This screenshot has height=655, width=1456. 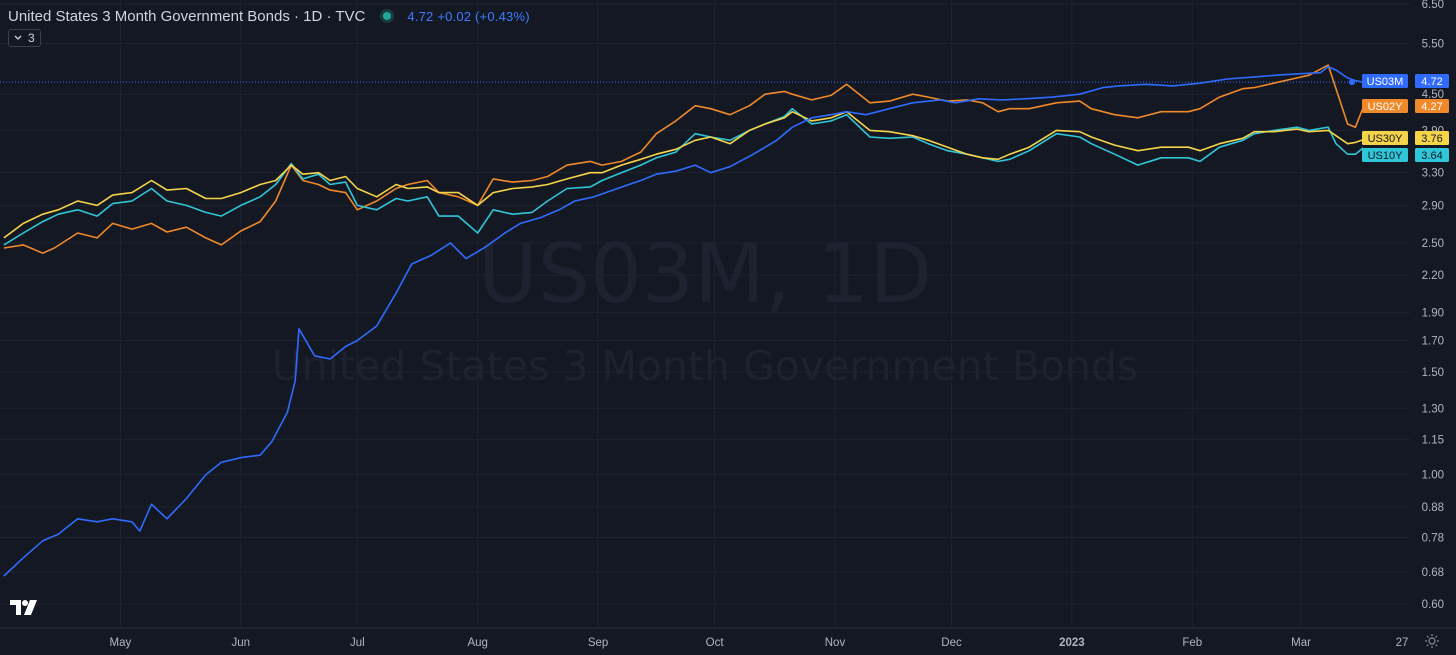 What do you see at coordinates (31, 38) in the screenshot?
I see `indicators-count: 3` at bounding box center [31, 38].